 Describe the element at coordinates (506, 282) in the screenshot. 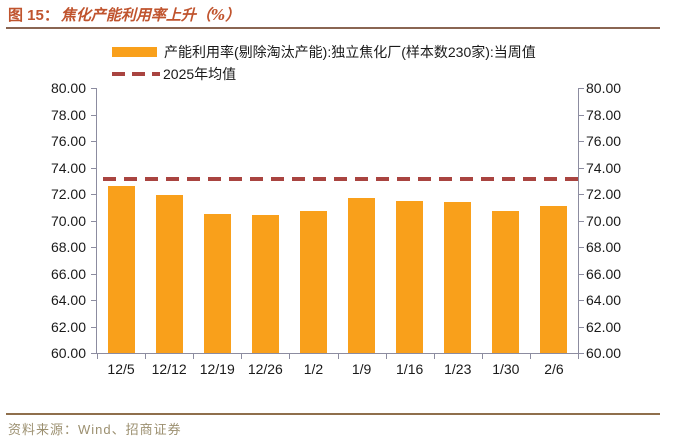

I see `bar-1/30` at that location.